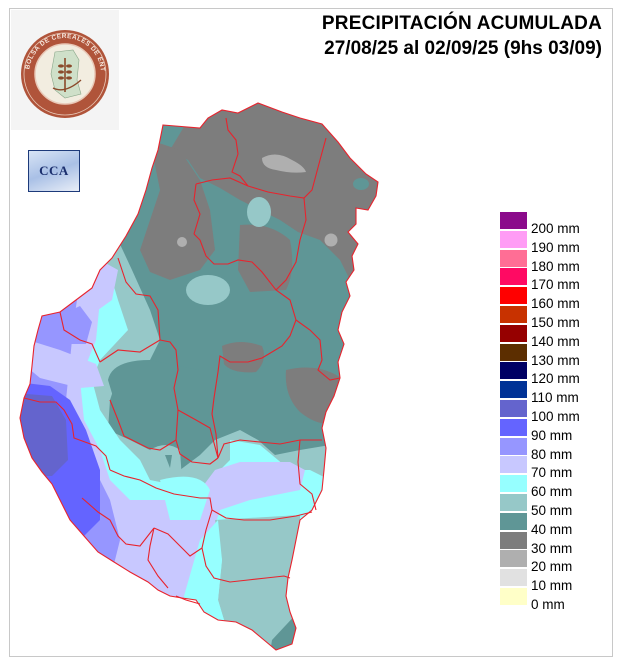  I want to click on map-period: 27/08/25 al 02/09/25 (9hs 03/09), so click(463, 48).